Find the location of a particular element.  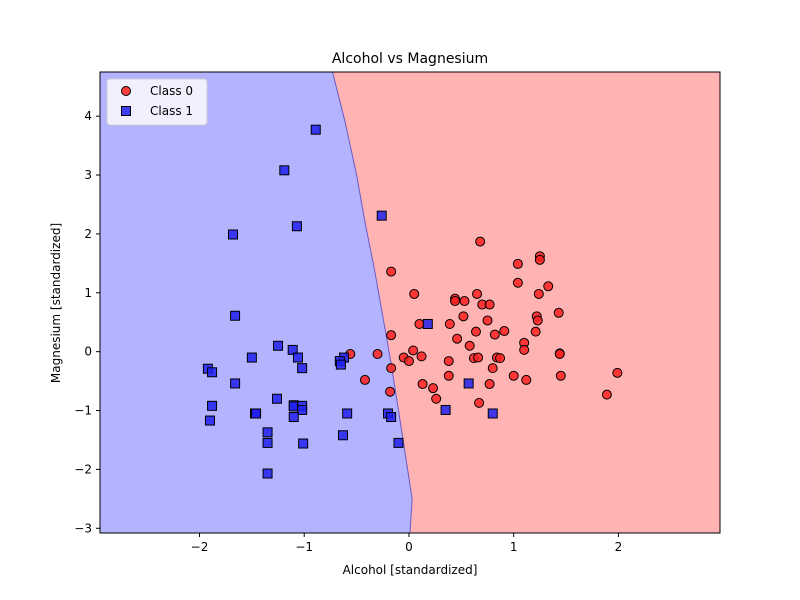

legend-label-class-0: Class 0 is located at coordinates (171, 91).